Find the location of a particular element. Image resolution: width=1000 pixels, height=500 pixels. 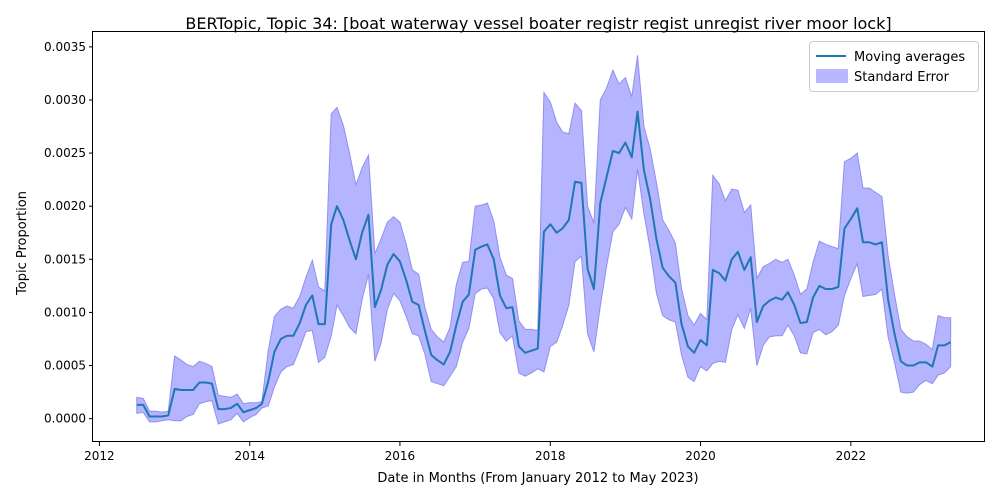

x-tick-label: 2020 is located at coordinates (700, 456).